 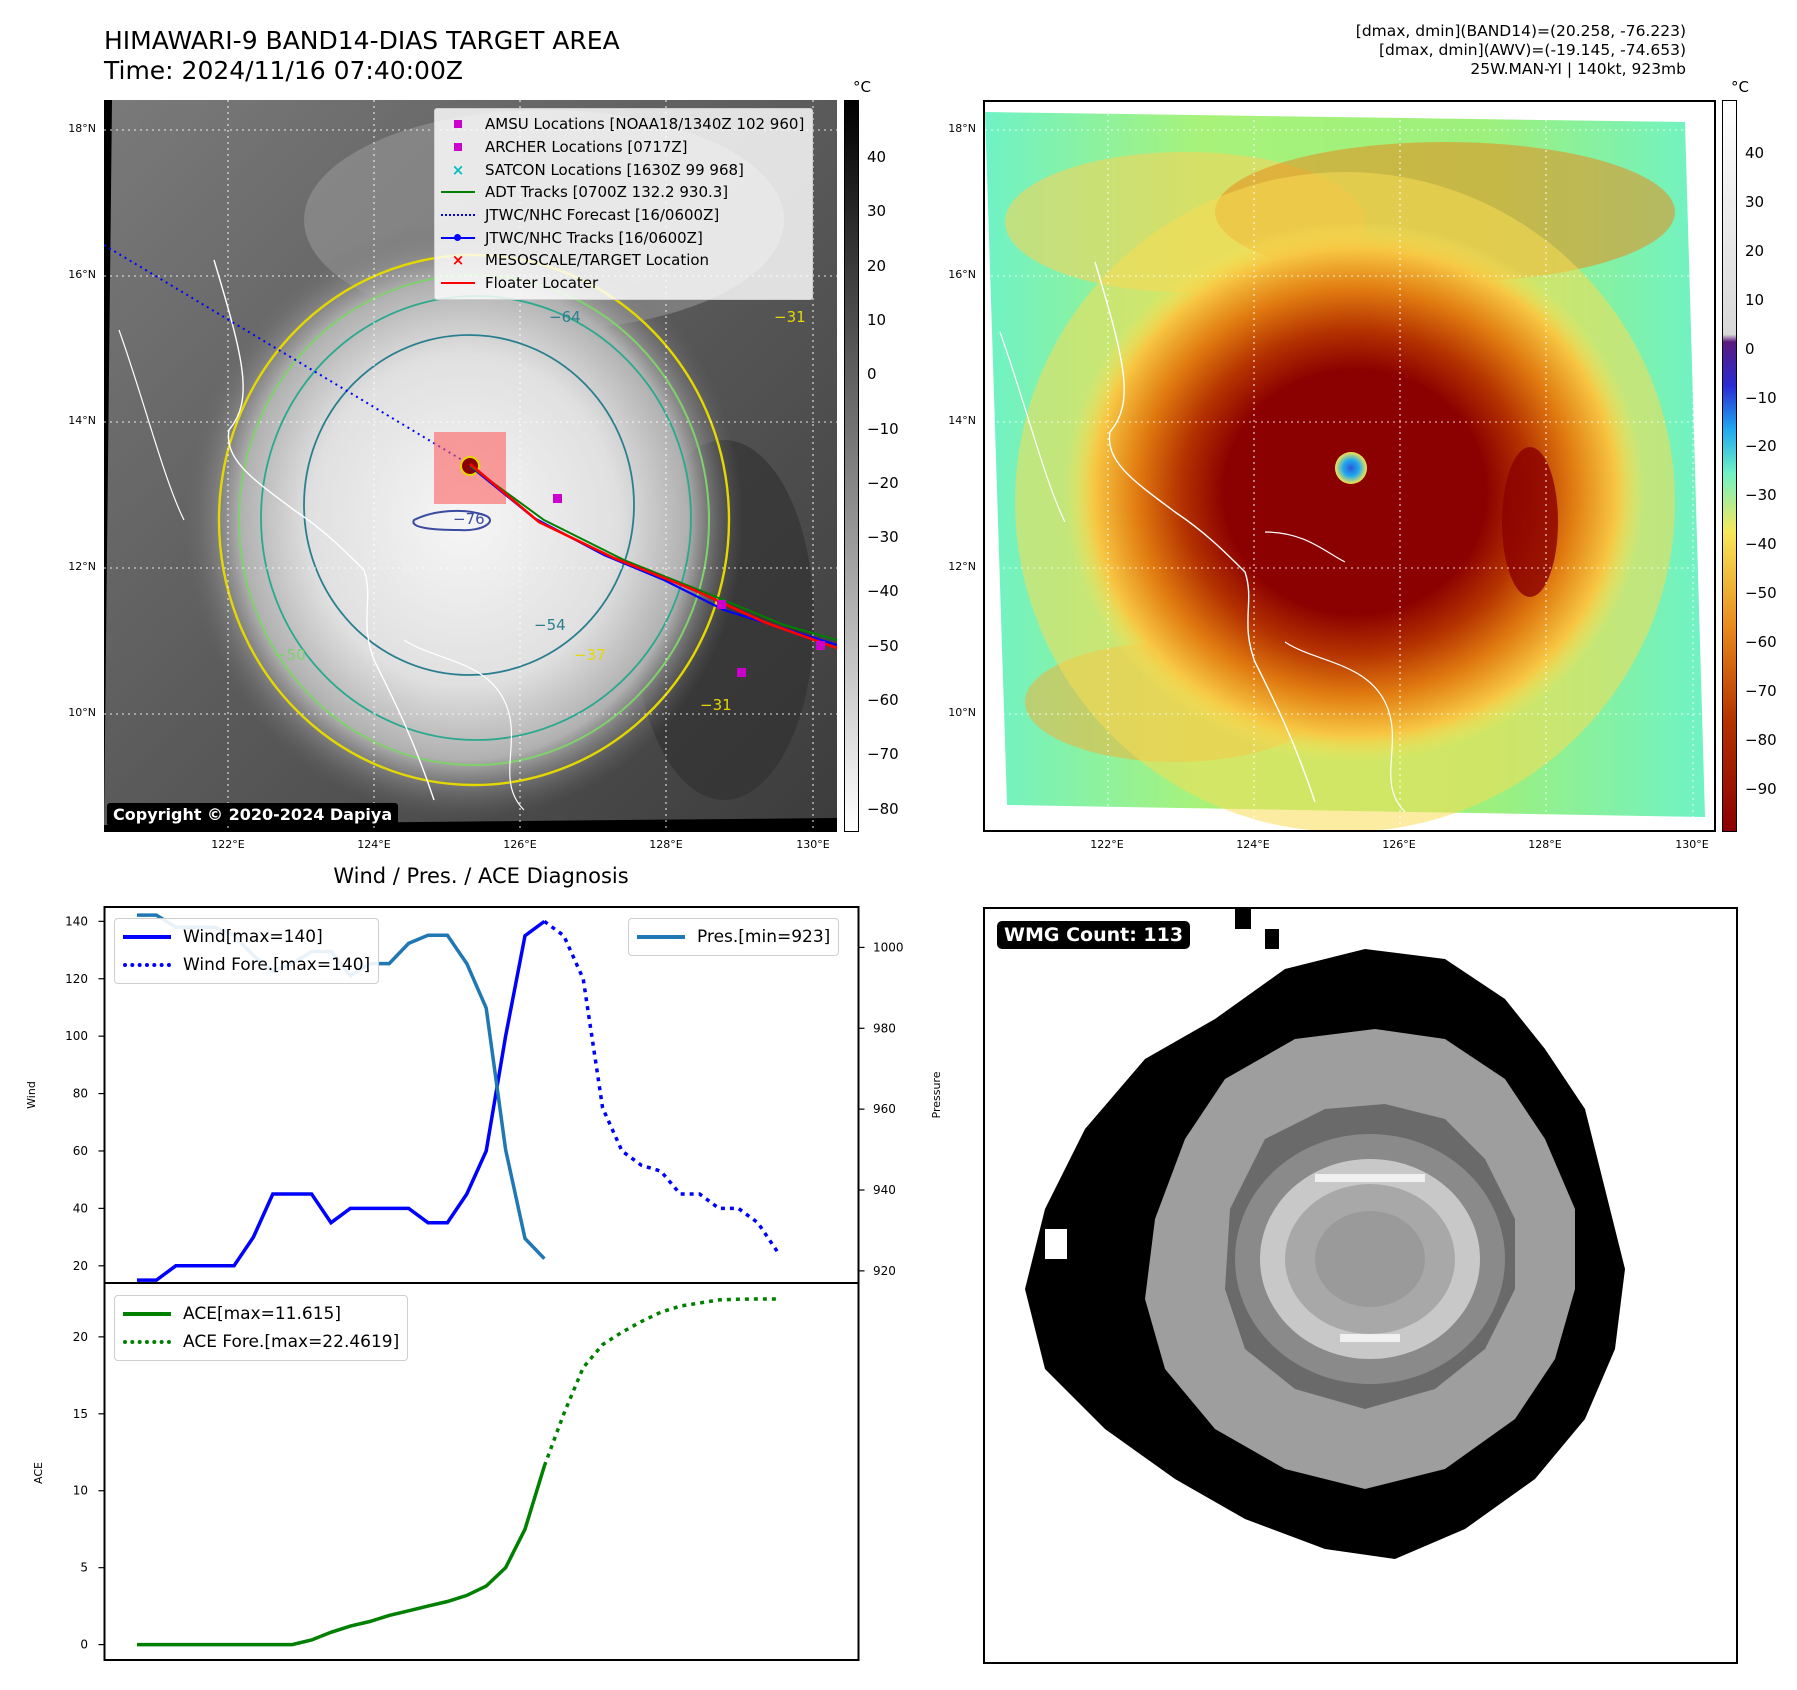 What do you see at coordinates (653, 553) in the screenshot?
I see `adt-track-line` at bounding box center [653, 553].